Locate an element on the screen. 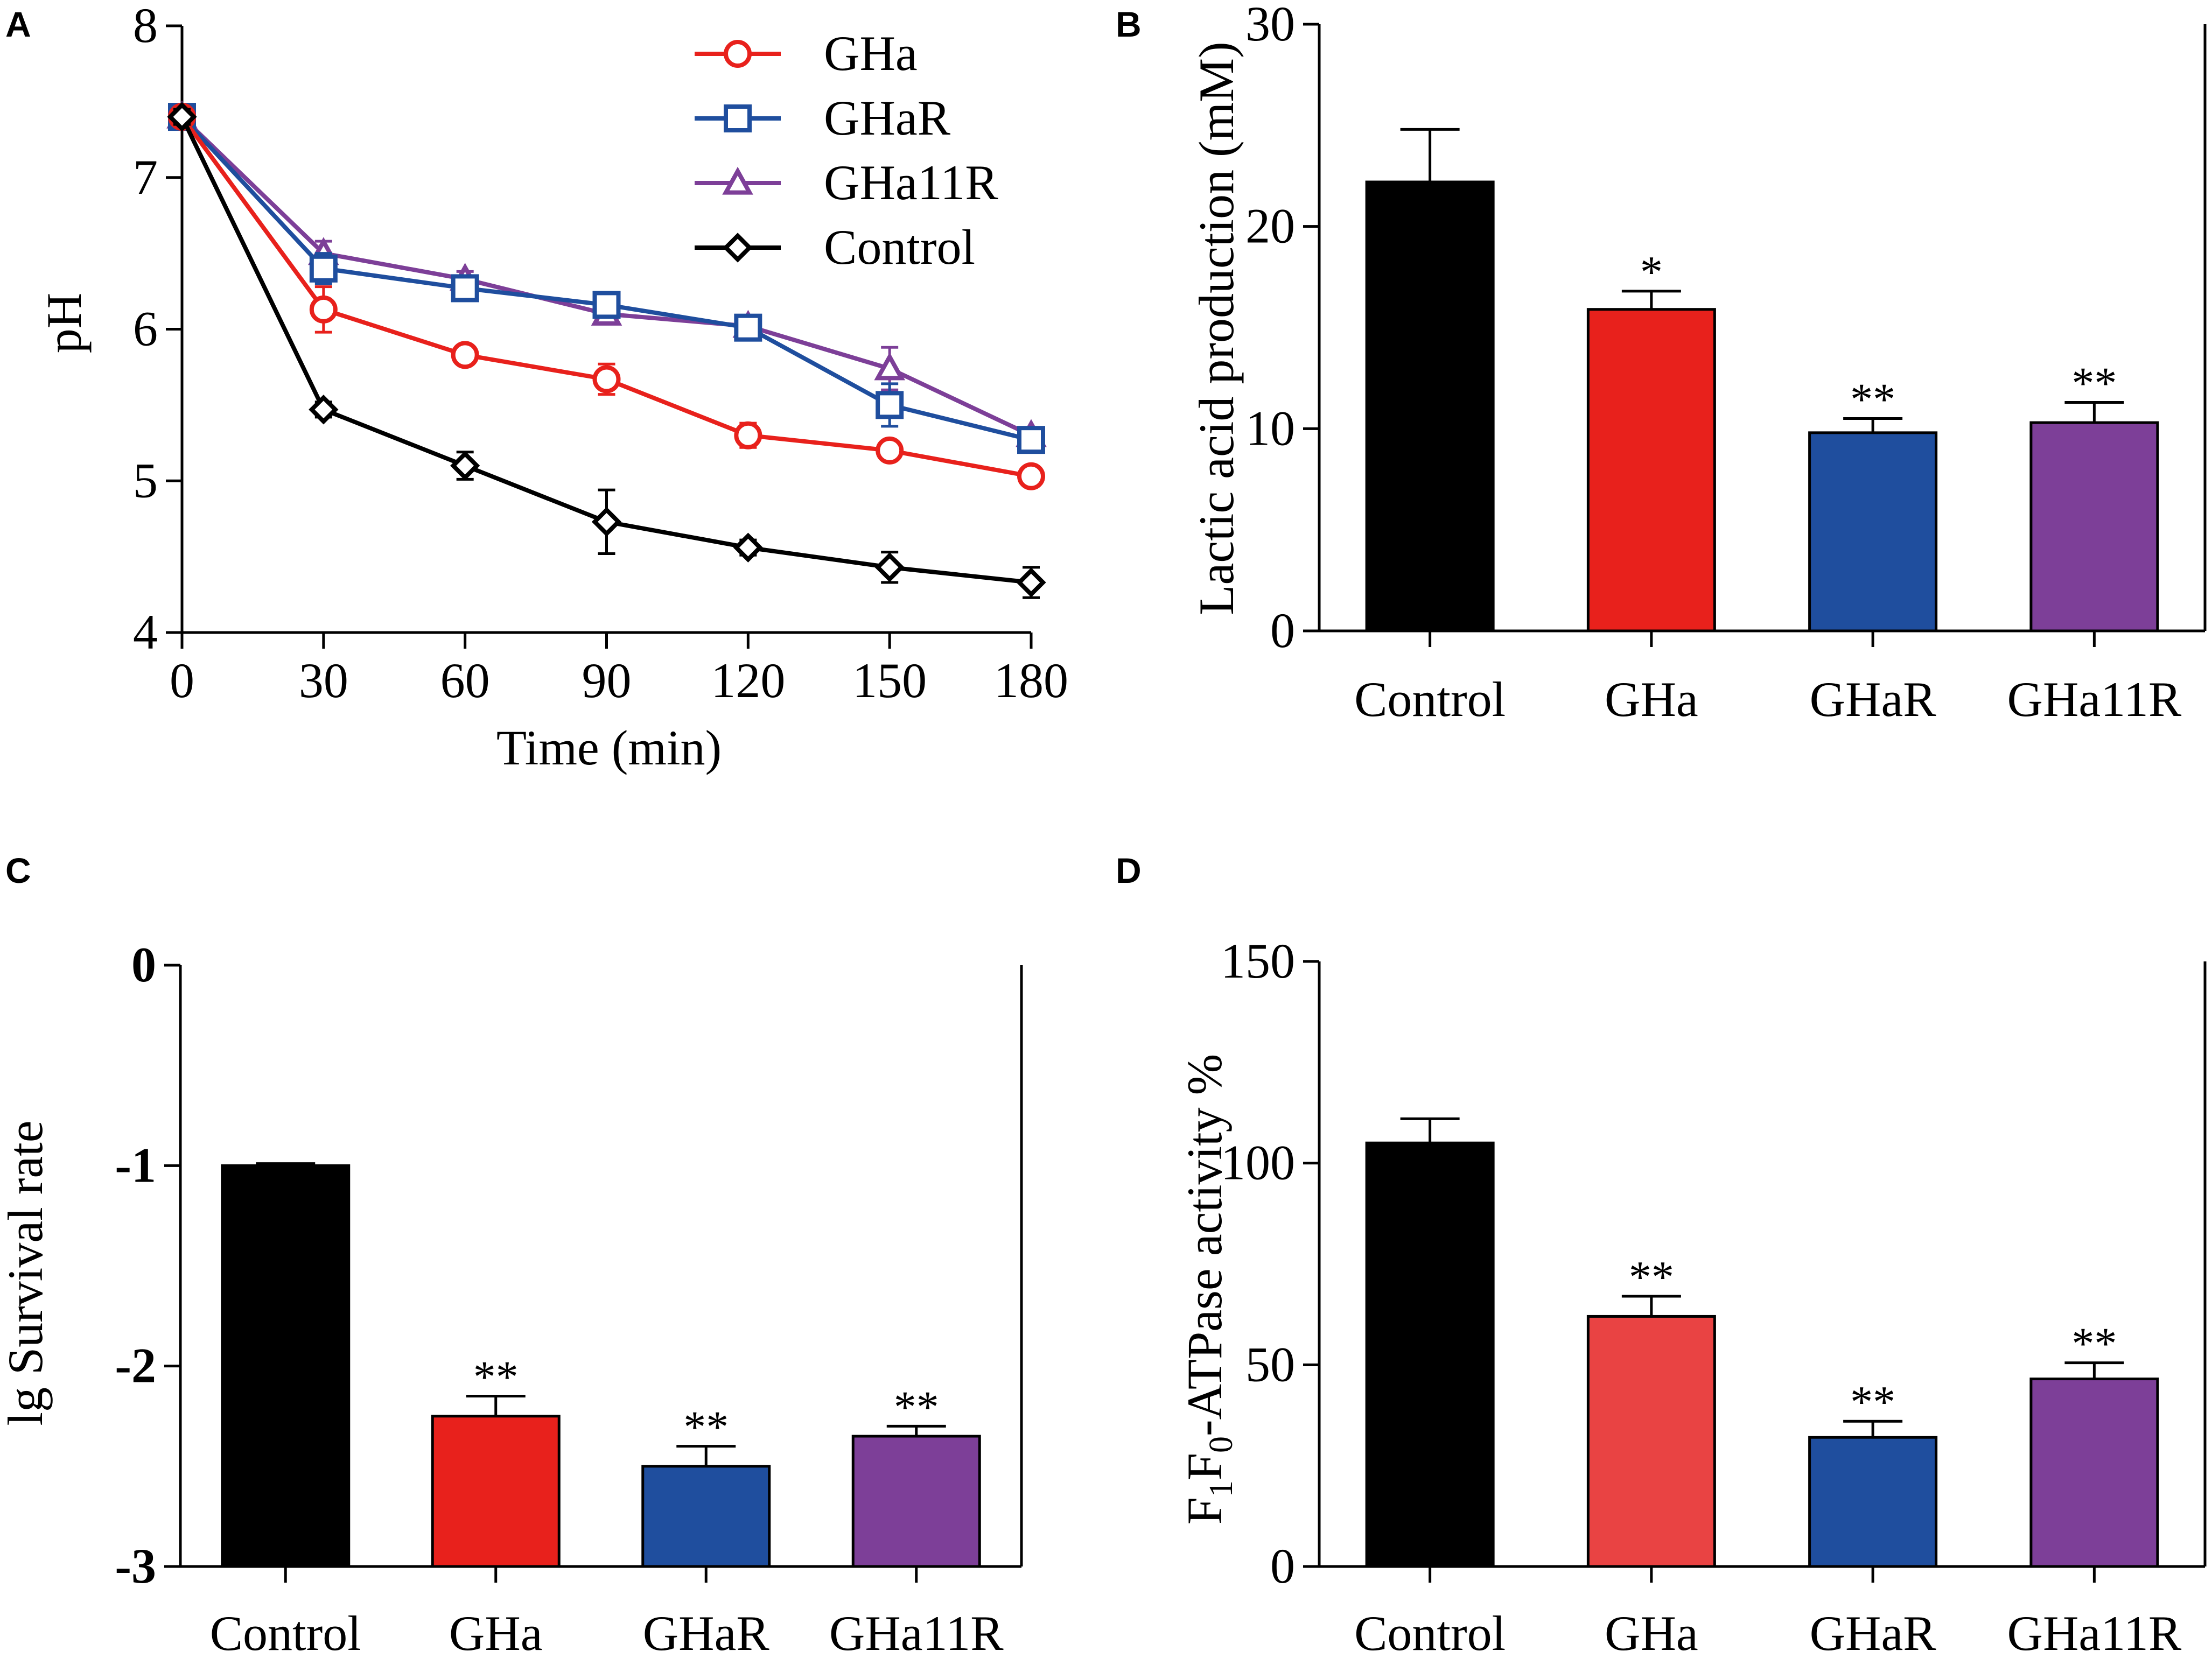 This screenshot has width=2212, height=1658. panel-c-category-label: GHa is located at coordinates (496, 1632).